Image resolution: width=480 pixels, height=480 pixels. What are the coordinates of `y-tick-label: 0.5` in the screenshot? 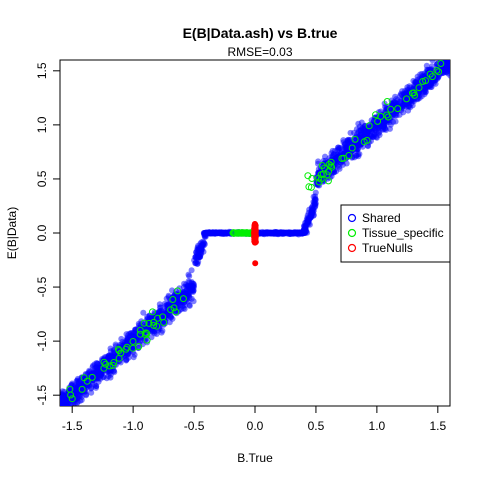 It's located at (42, 178).